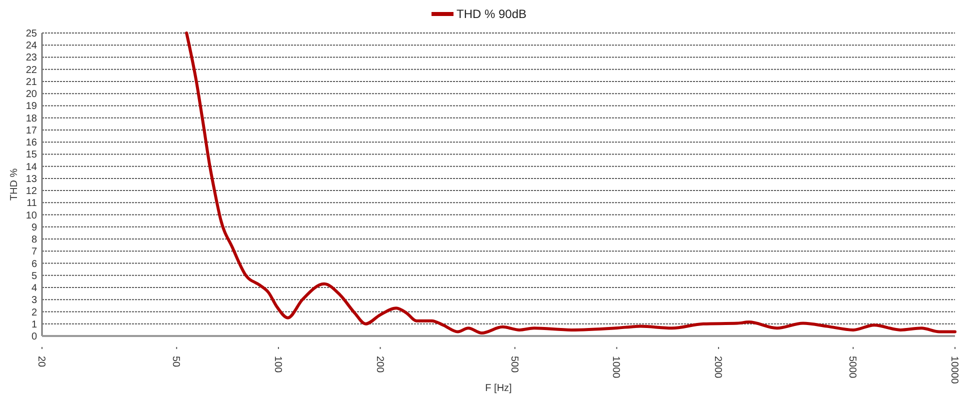  What do you see at coordinates (32, 58) in the screenshot?
I see `y-tick-label: 23` at bounding box center [32, 58].